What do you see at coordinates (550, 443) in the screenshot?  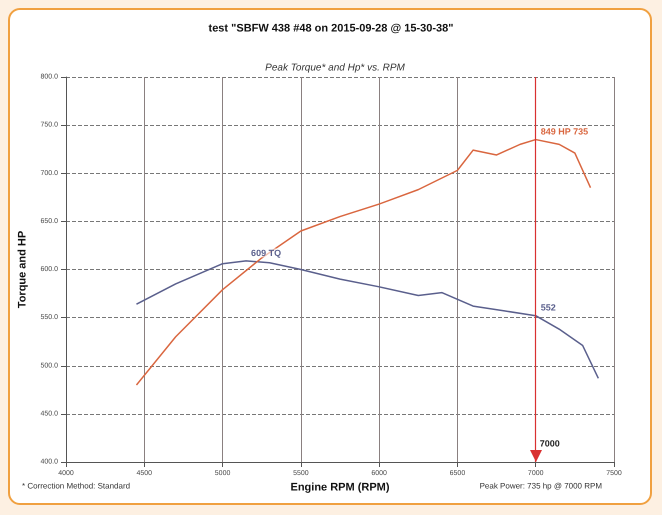 I see `ref-line-label: 7000` at bounding box center [550, 443].